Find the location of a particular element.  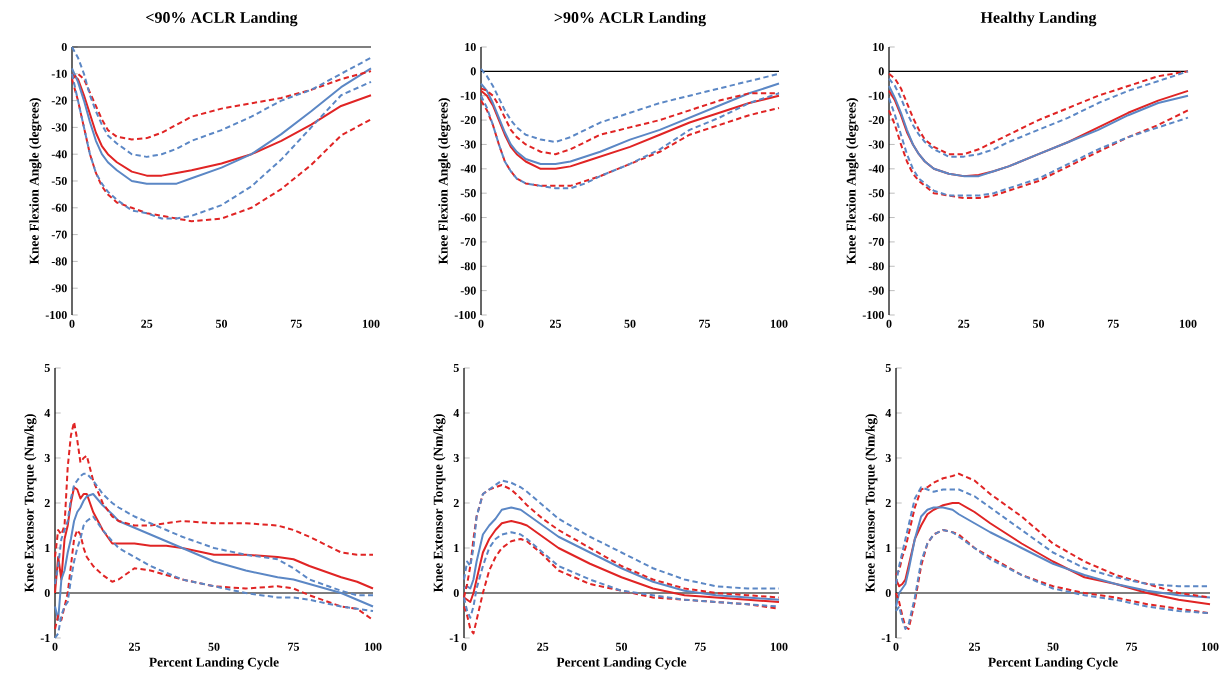

chart-title: <90% ACLR Landing is located at coordinates (222, 19).